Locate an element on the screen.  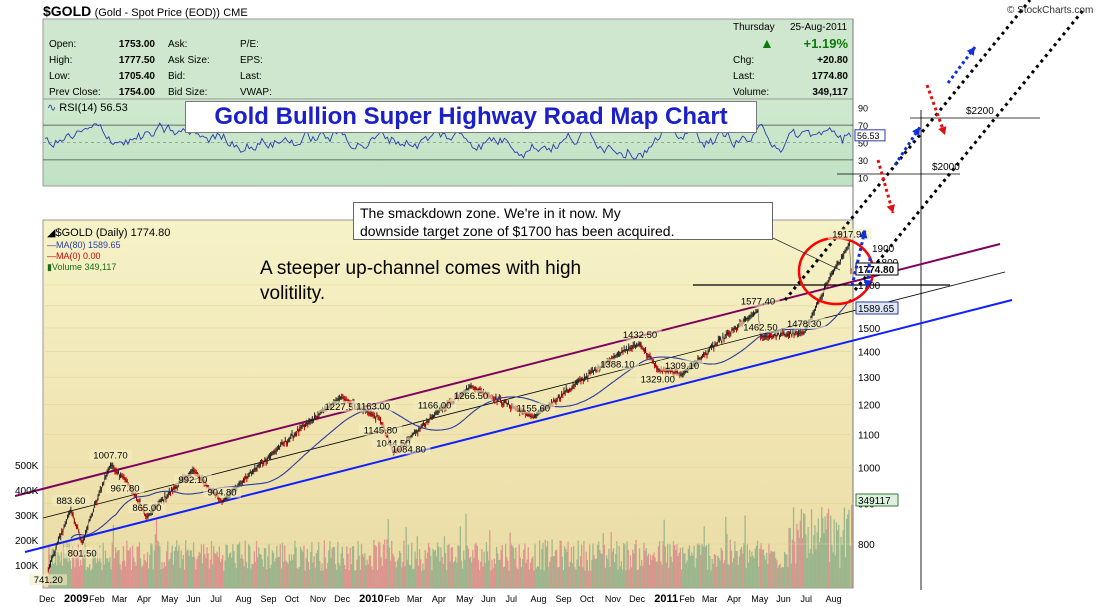
prev-close-value: 1754.00 is located at coordinates (136, 92).